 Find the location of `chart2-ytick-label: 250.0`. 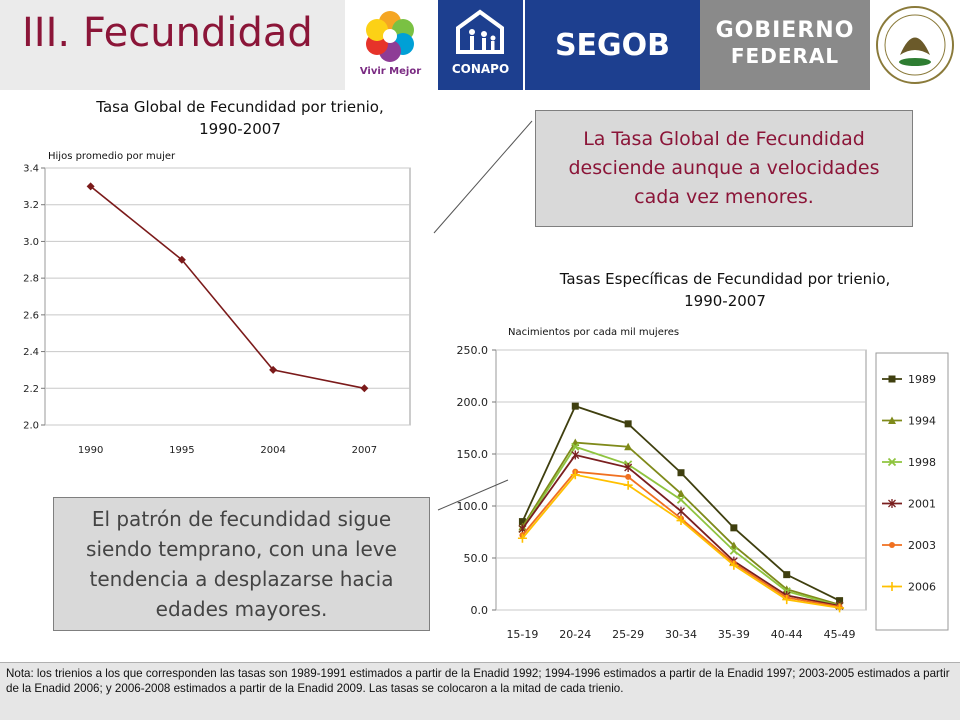

chart2-ytick-label: 250.0 is located at coordinates (473, 350).